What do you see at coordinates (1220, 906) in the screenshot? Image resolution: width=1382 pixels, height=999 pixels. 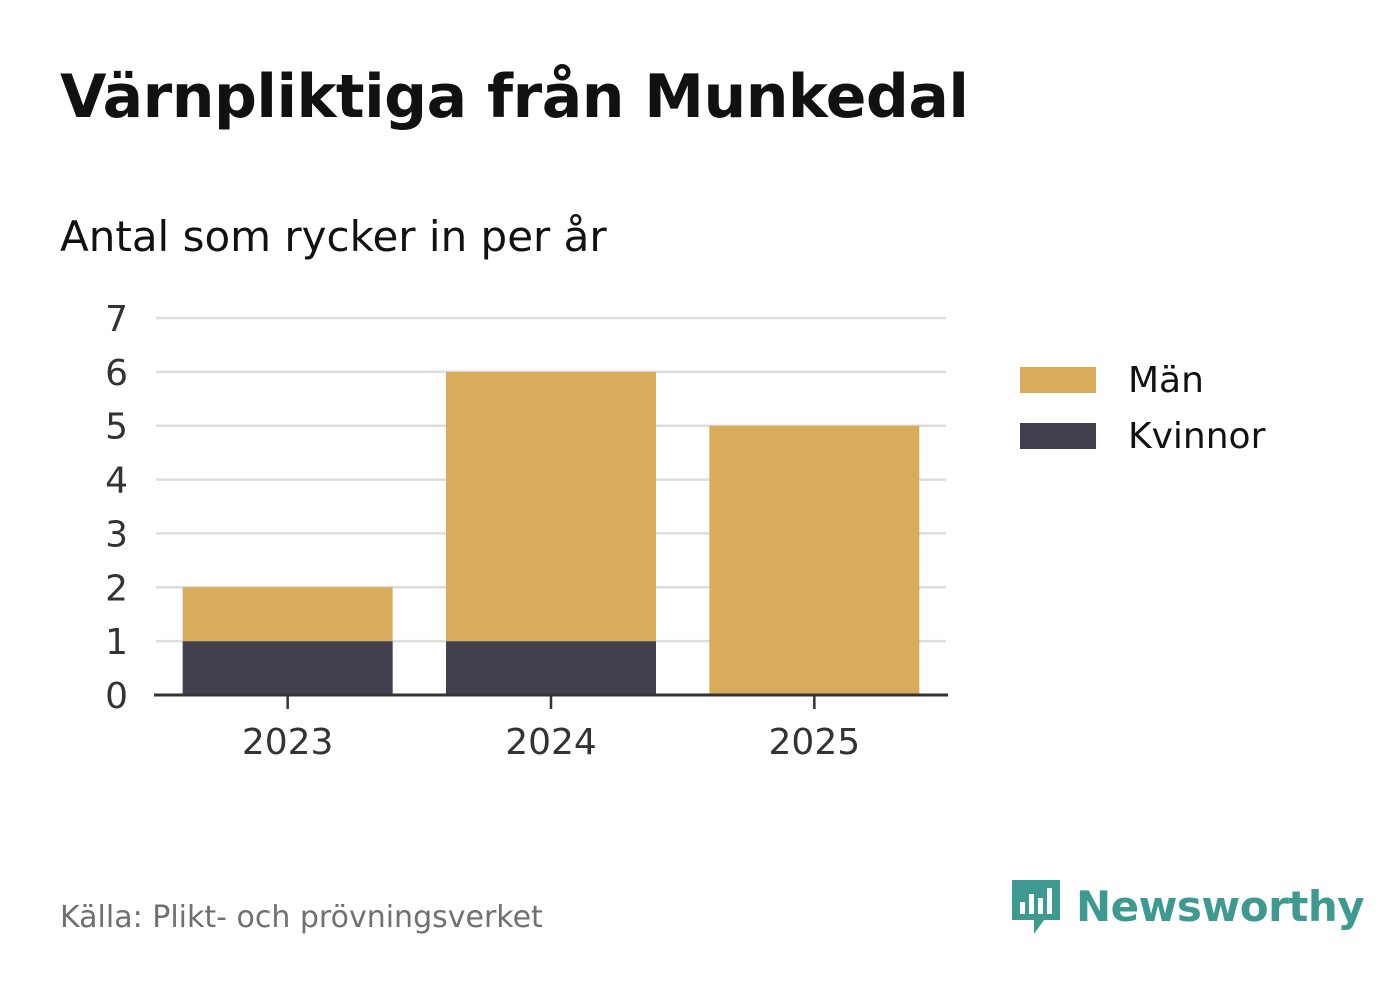 I see `brand-name: Newsworthy` at bounding box center [1220, 906].